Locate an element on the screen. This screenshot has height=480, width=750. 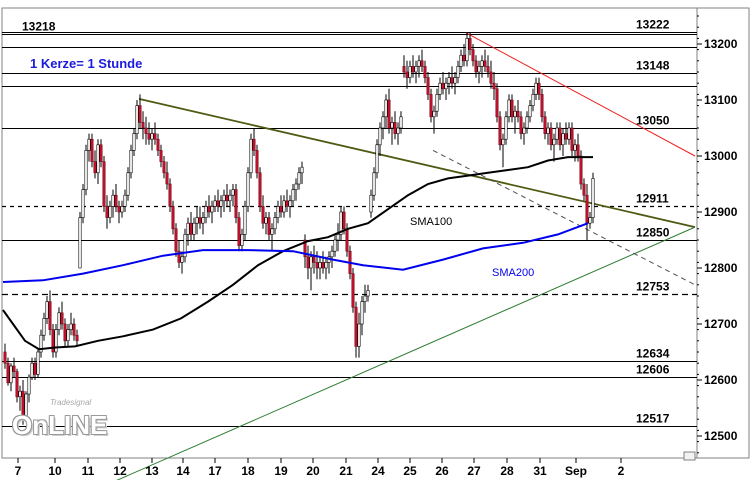
y-axis-strip is located at coordinates (723, 233).